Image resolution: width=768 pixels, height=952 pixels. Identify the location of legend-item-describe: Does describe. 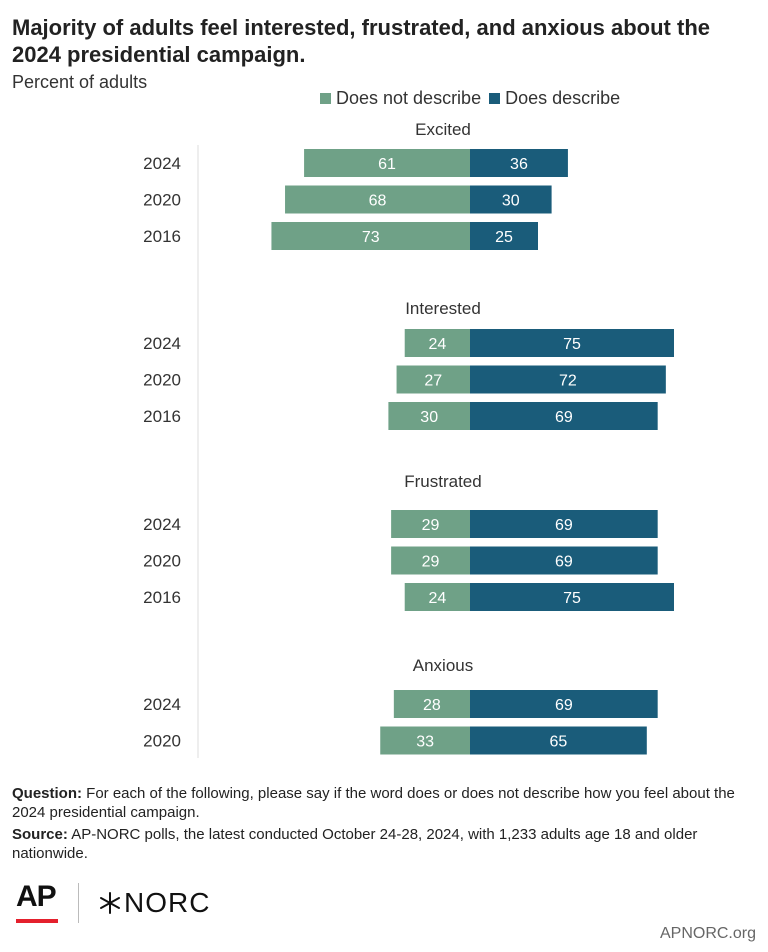
(554, 98).